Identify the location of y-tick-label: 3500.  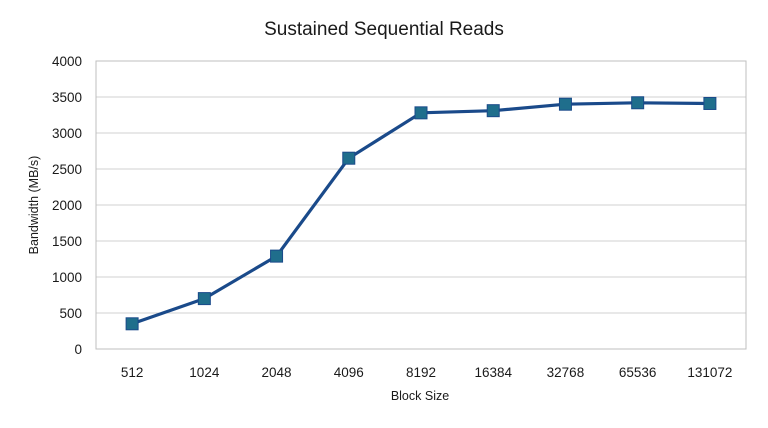
(67, 97).